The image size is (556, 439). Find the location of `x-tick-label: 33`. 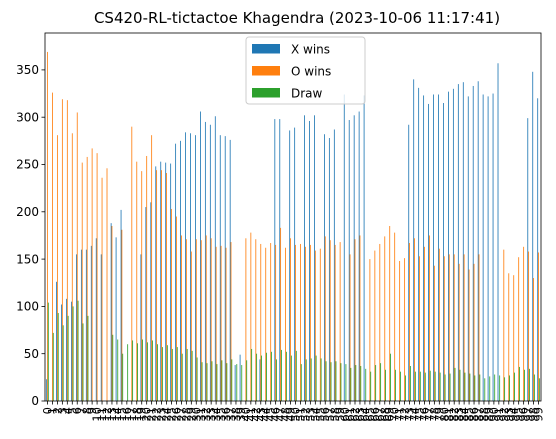

x-tick-label: 33 is located at coordinates (211, 414).